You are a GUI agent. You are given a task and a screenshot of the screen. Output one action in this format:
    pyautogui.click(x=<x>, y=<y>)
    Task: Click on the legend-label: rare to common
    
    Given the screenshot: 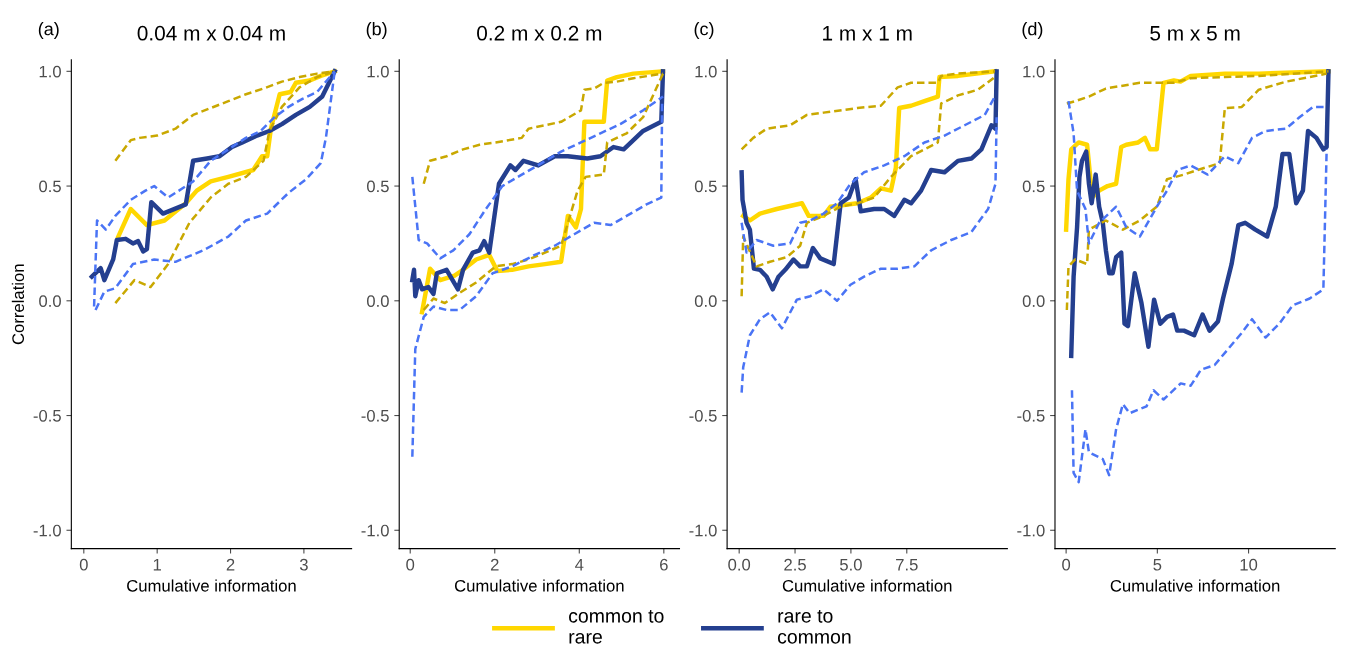 What is the action you would take?
    pyautogui.click(x=814, y=626)
    